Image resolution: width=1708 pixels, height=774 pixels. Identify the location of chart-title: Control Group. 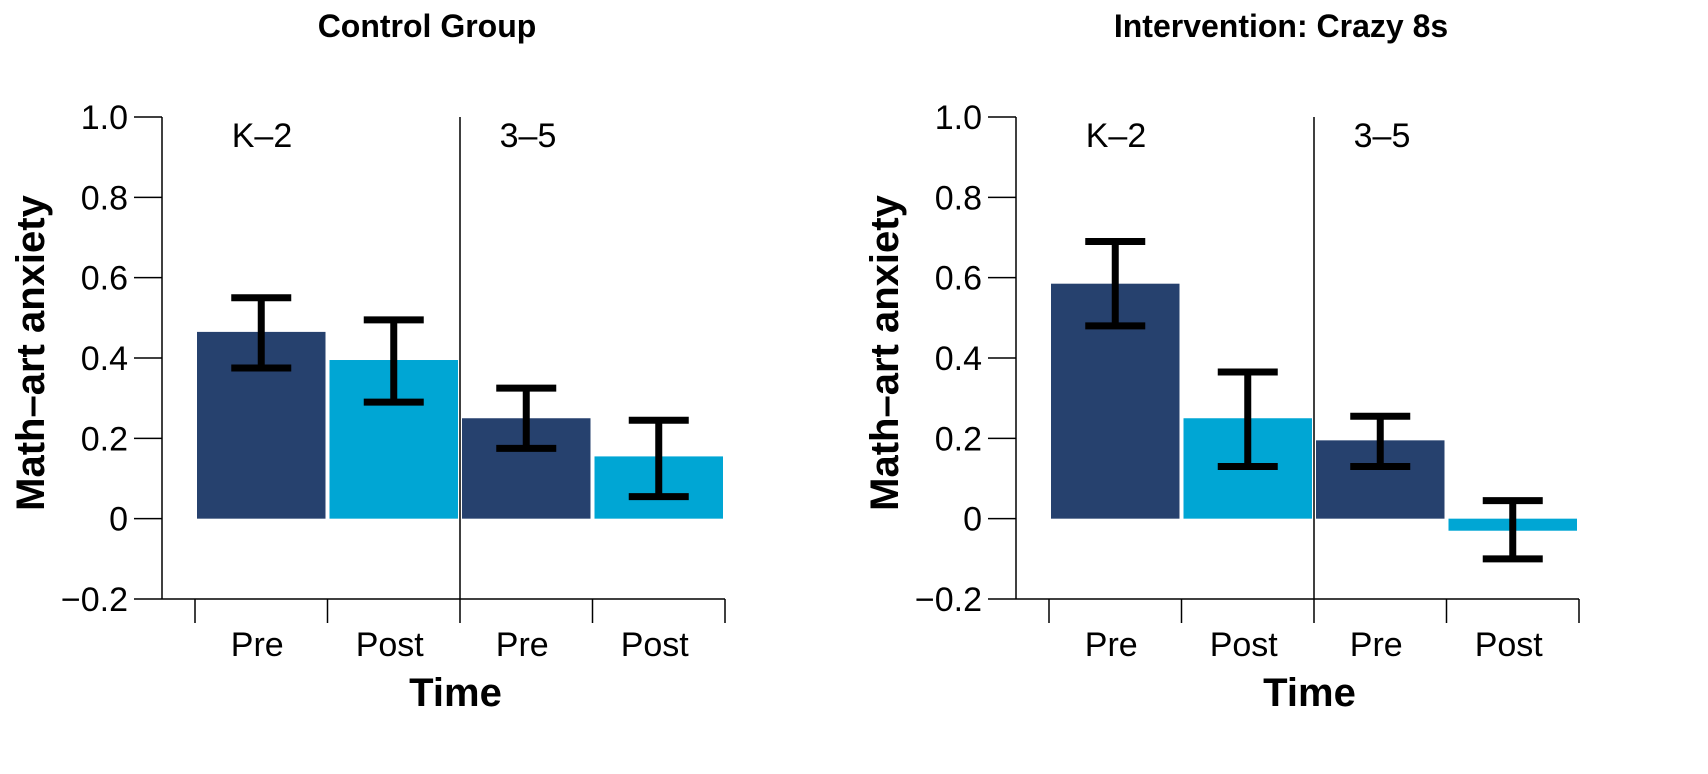
(427, 26).